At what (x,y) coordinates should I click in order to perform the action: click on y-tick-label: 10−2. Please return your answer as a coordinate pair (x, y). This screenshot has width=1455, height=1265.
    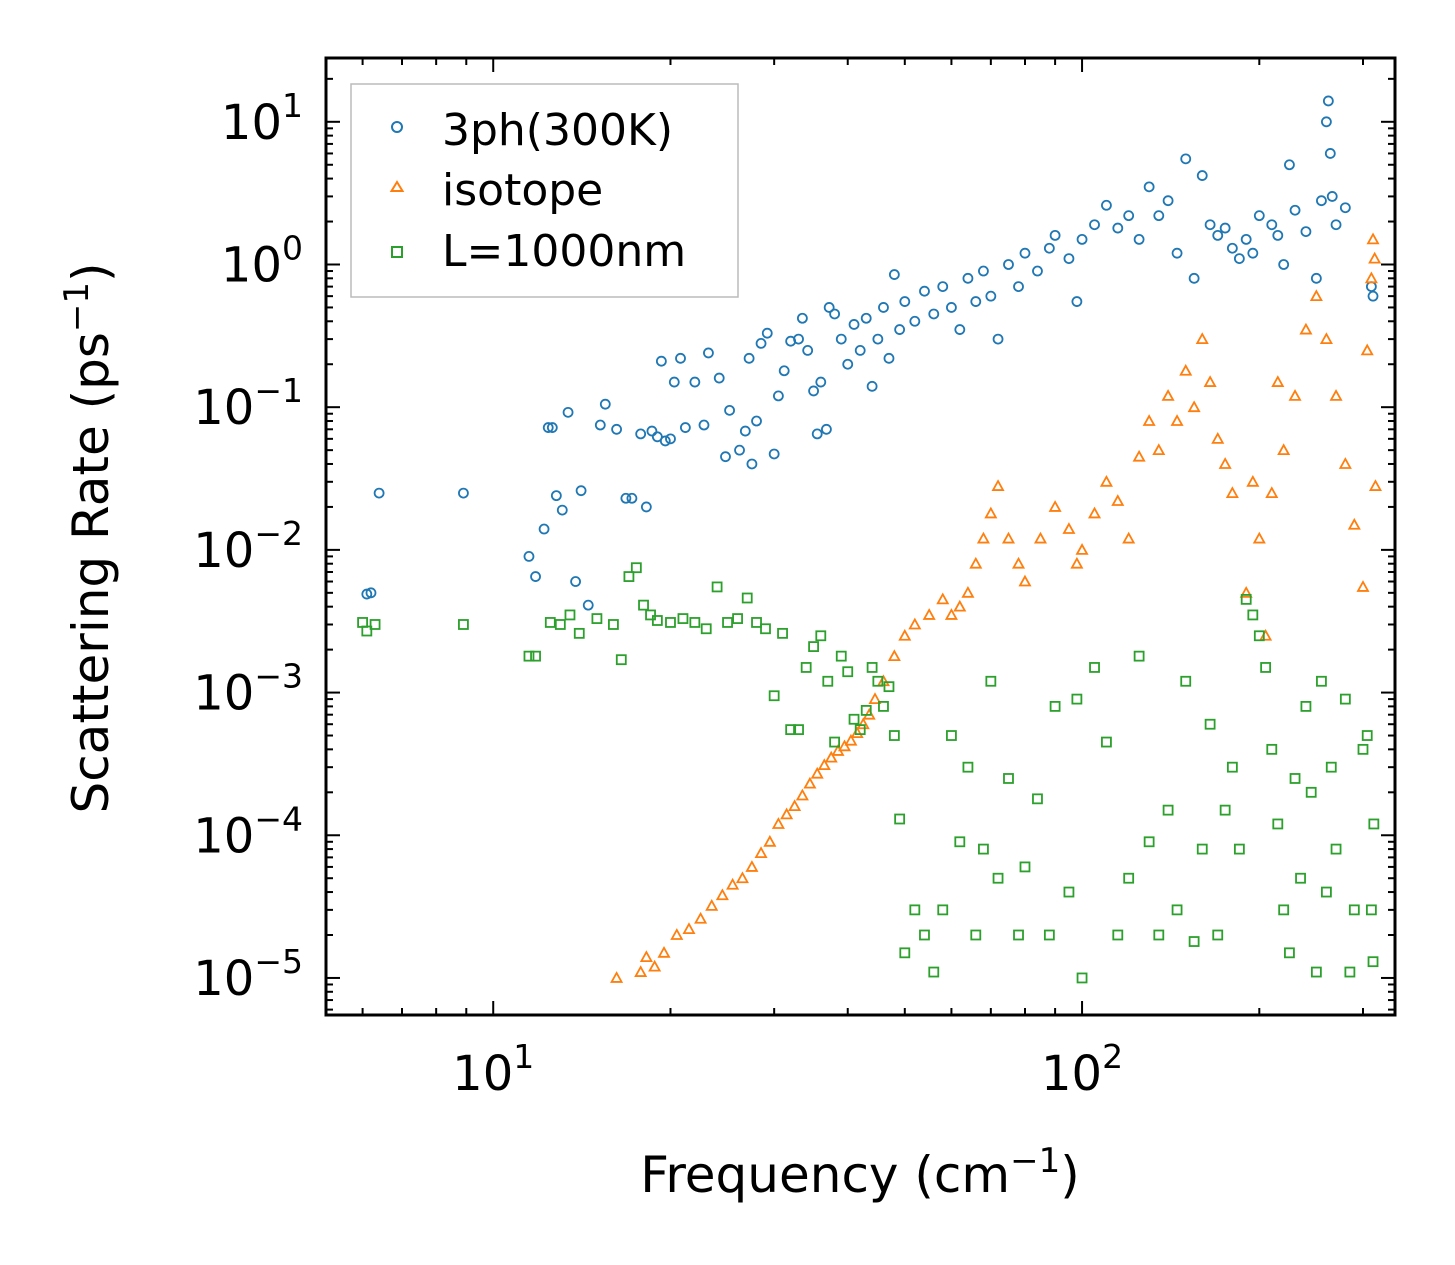
    Looking at the image, I should click on (248, 546).